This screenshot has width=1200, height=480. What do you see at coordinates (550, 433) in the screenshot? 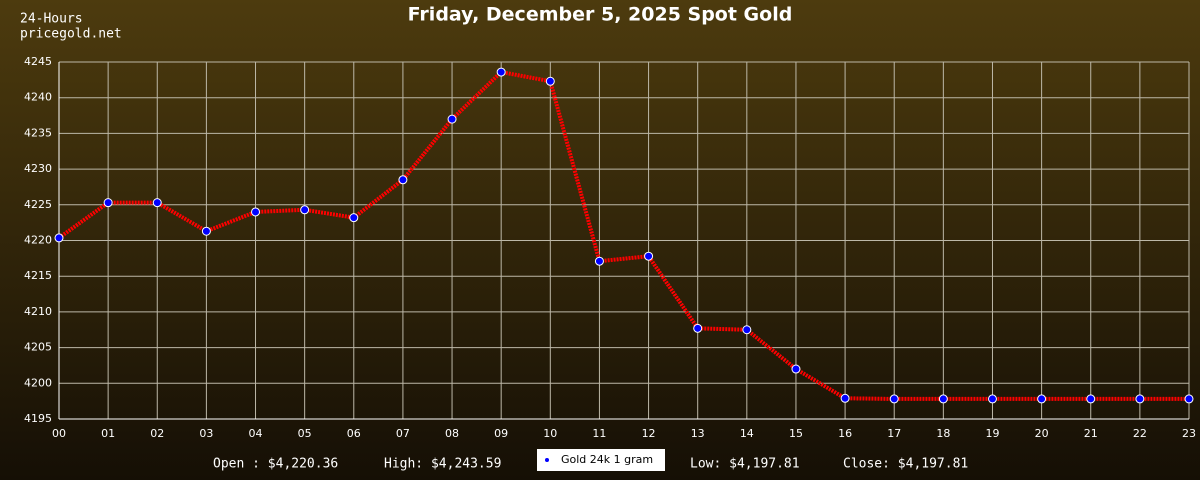
I see `x-tick-label: 10` at bounding box center [550, 433].